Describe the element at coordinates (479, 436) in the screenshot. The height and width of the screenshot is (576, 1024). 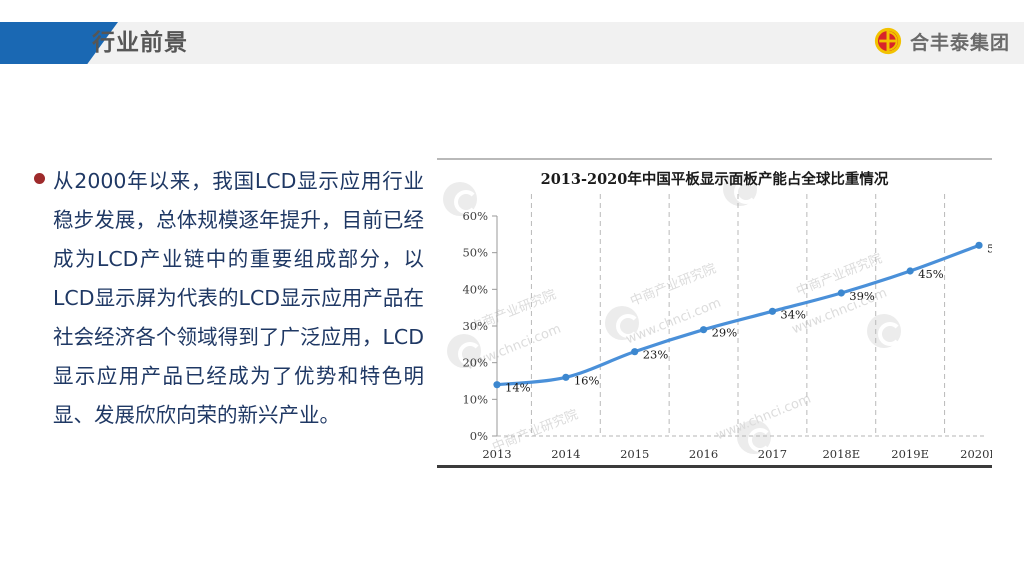
I see `y-axis-tick-label: 0%` at that location.